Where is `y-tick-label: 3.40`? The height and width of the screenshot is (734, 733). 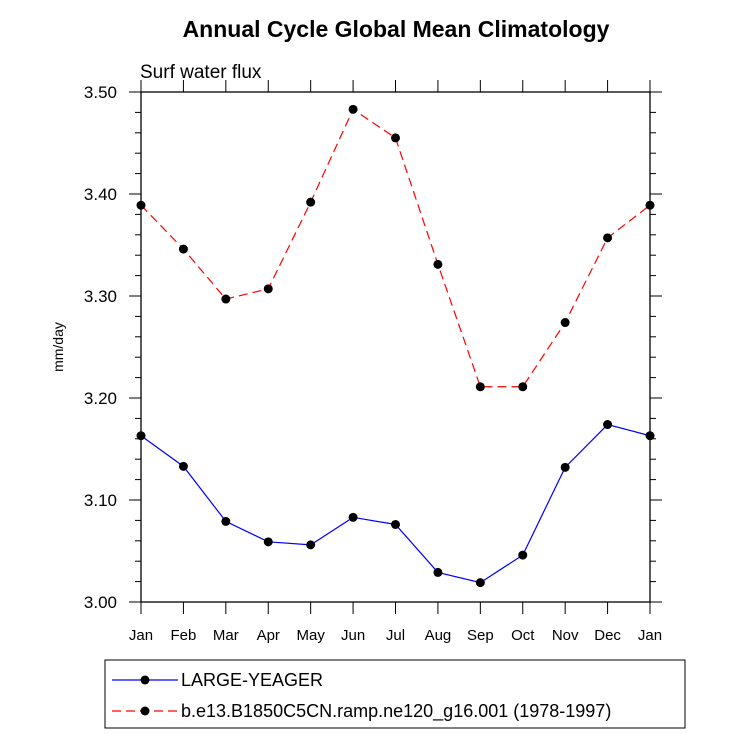 y-tick-label: 3.40 is located at coordinates (100, 194).